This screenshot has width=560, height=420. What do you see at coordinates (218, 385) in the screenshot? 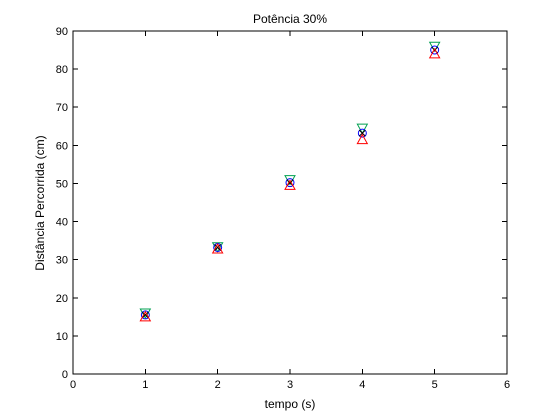
I see `x-tick-label: 2` at bounding box center [218, 385].